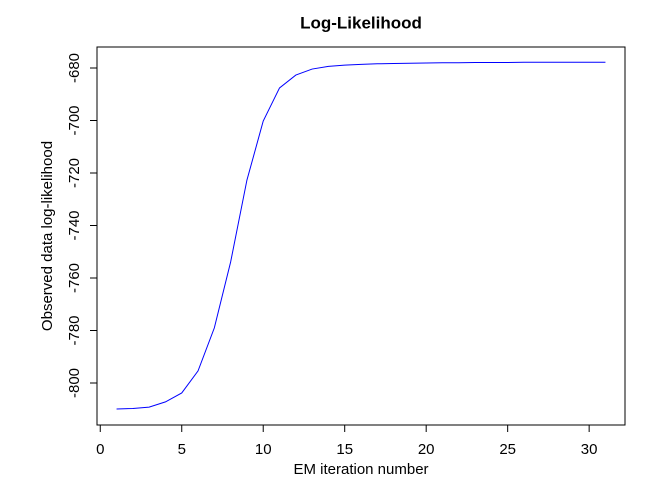 This screenshot has height=485, width=672. What do you see at coordinates (589, 449) in the screenshot?
I see `x-tick-label: 30` at bounding box center [589, 449].